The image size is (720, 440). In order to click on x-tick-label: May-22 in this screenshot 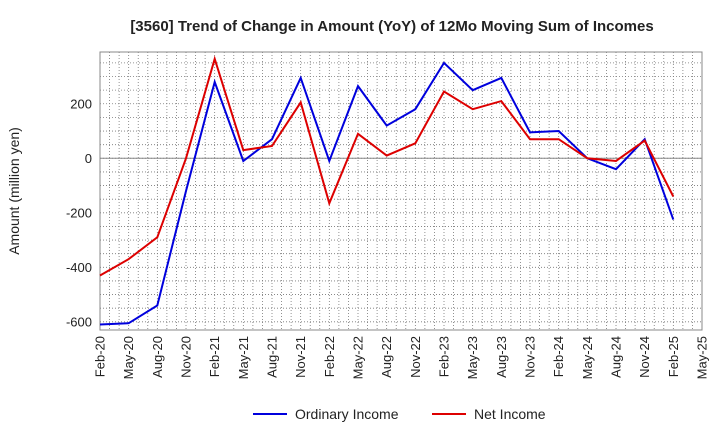, I will do `click(358, 357)`.